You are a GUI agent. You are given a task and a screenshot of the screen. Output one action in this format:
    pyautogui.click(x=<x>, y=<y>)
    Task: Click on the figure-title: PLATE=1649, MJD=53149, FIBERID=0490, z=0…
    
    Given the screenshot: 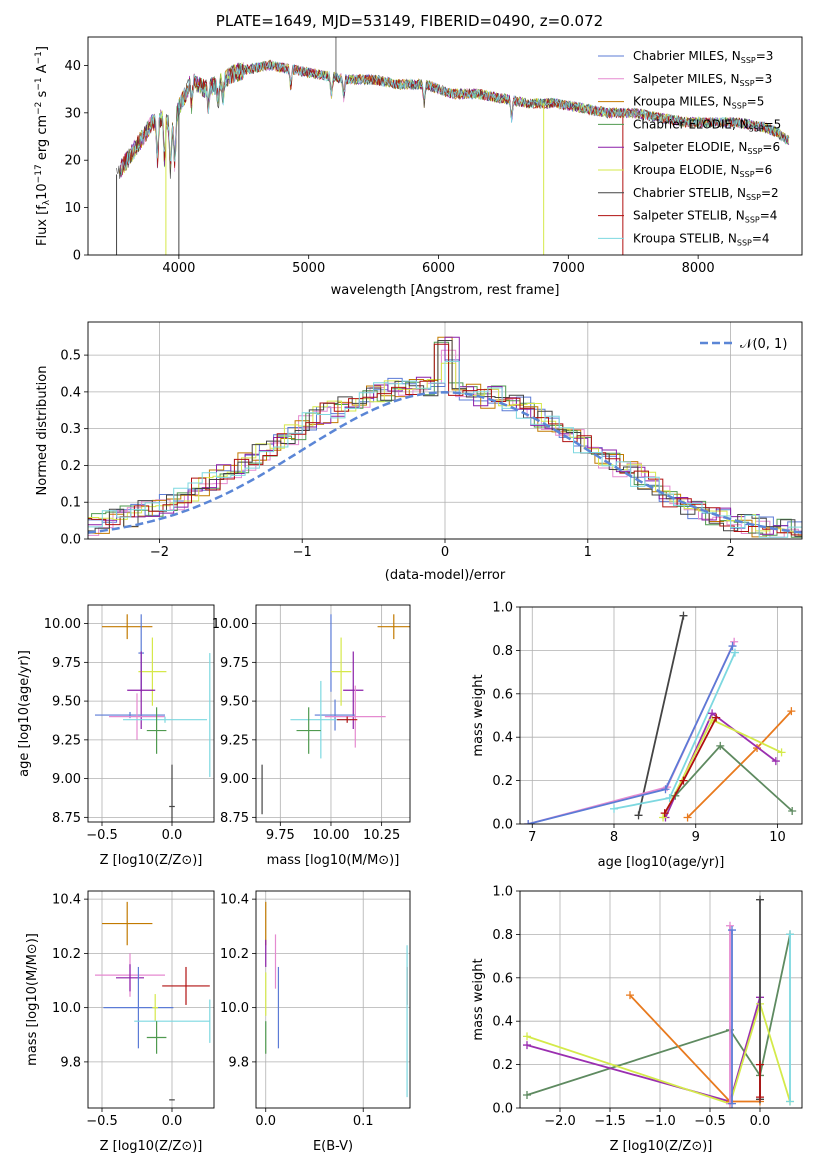 What is the action you would take?
    pyautogui.click(x=409, y=21)
    